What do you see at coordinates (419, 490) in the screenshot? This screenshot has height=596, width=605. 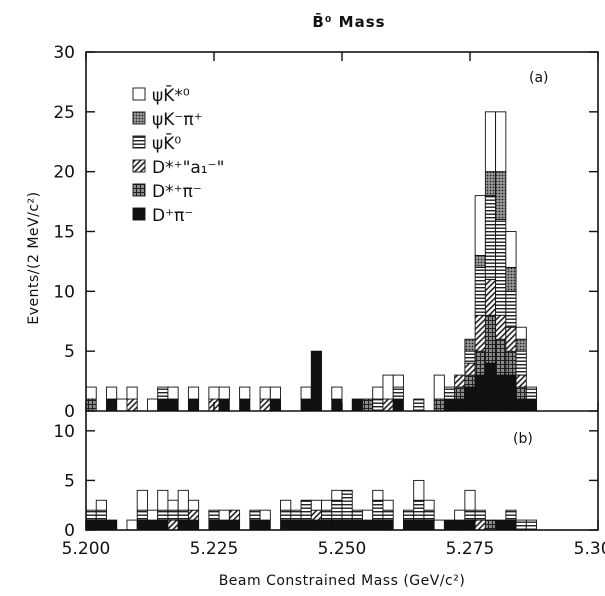 I see `bar-p1-b27-s5` at bounding box center [419, 490].